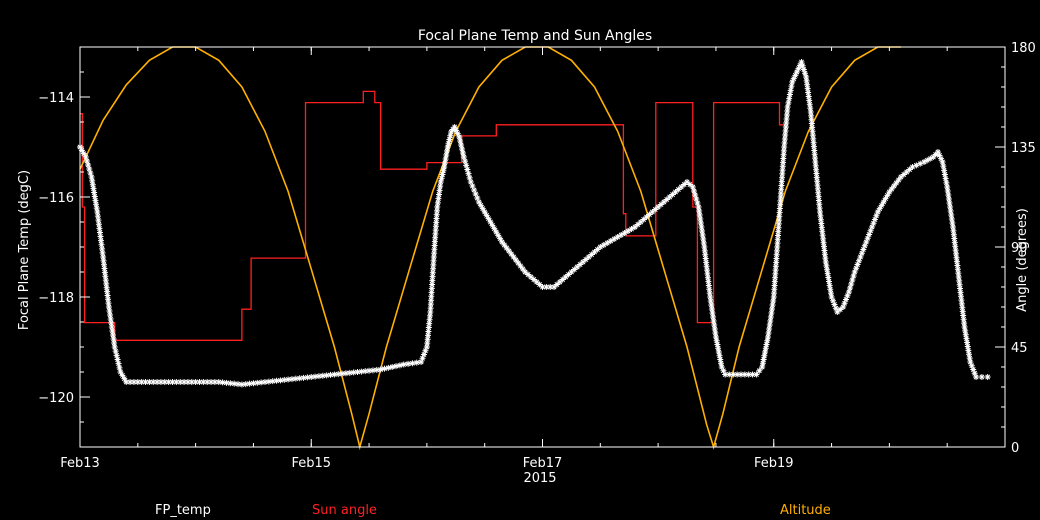 The height and width of the screenshot is (520, 1040). Describe the element at coordinates (535, 36) in the screenshot. I see `chart-title: Focal Plane Temp and Sun Angles` at that location.